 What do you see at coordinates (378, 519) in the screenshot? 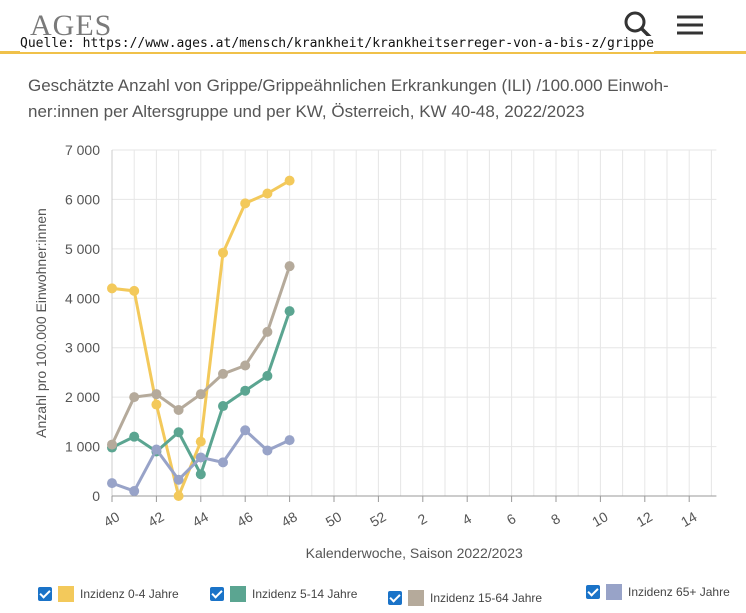
I see `x-tick-label: 52` at bounding box center [378, 519].